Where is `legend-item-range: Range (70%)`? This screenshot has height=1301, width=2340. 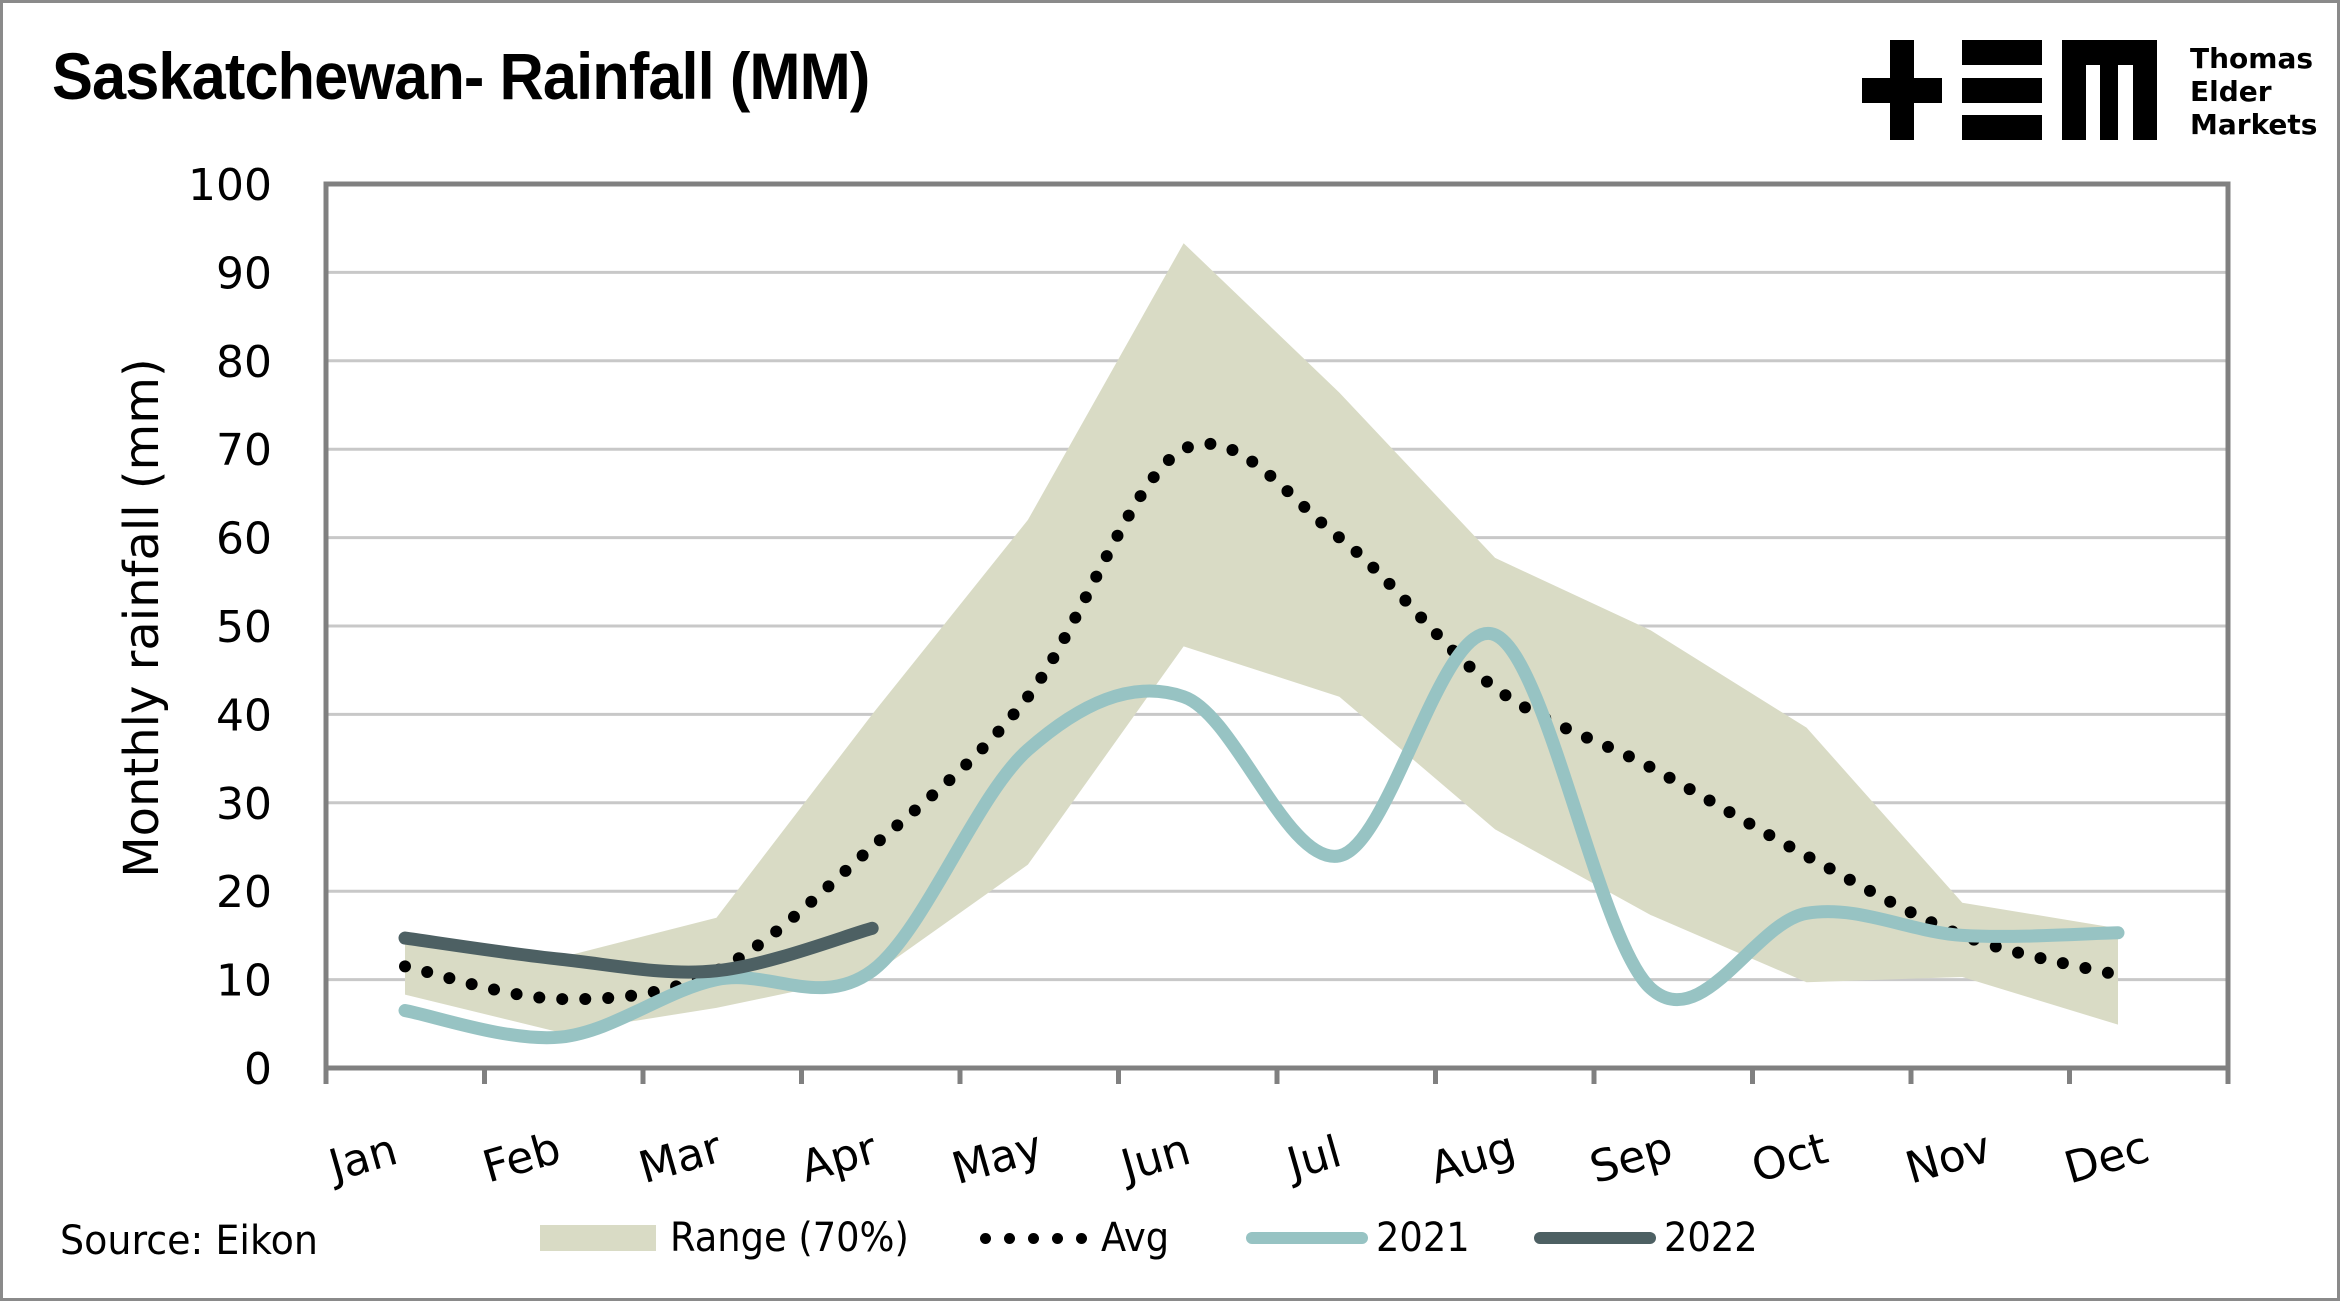
legend-item-range: Range (70%) is located at coordinates (735, 1238).